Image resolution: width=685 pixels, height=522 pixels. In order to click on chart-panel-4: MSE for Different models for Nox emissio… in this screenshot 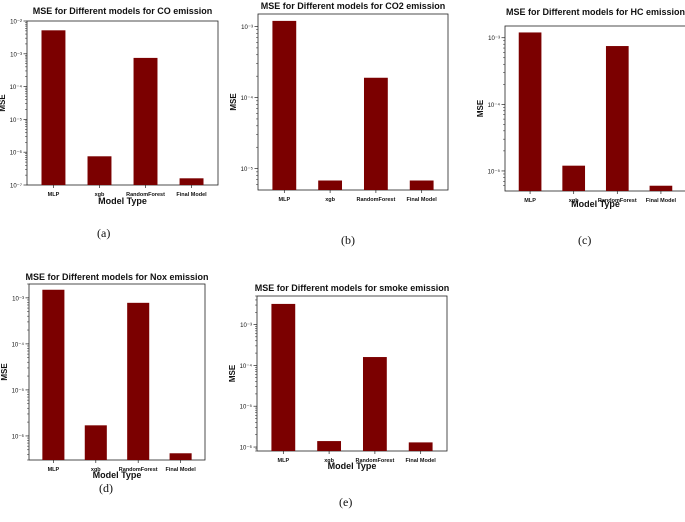, I will do `click(104, 376)`.